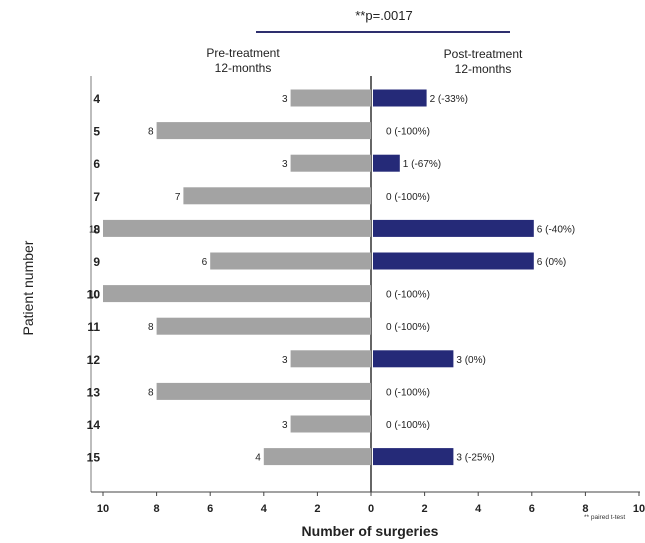 The height and width of the screenshot is (543, 645). What do you see at coordinates (483, 54) in the screenshot?
I see `post-treatment-label-line1: Post-treatment` at bounding box center [483, 54].